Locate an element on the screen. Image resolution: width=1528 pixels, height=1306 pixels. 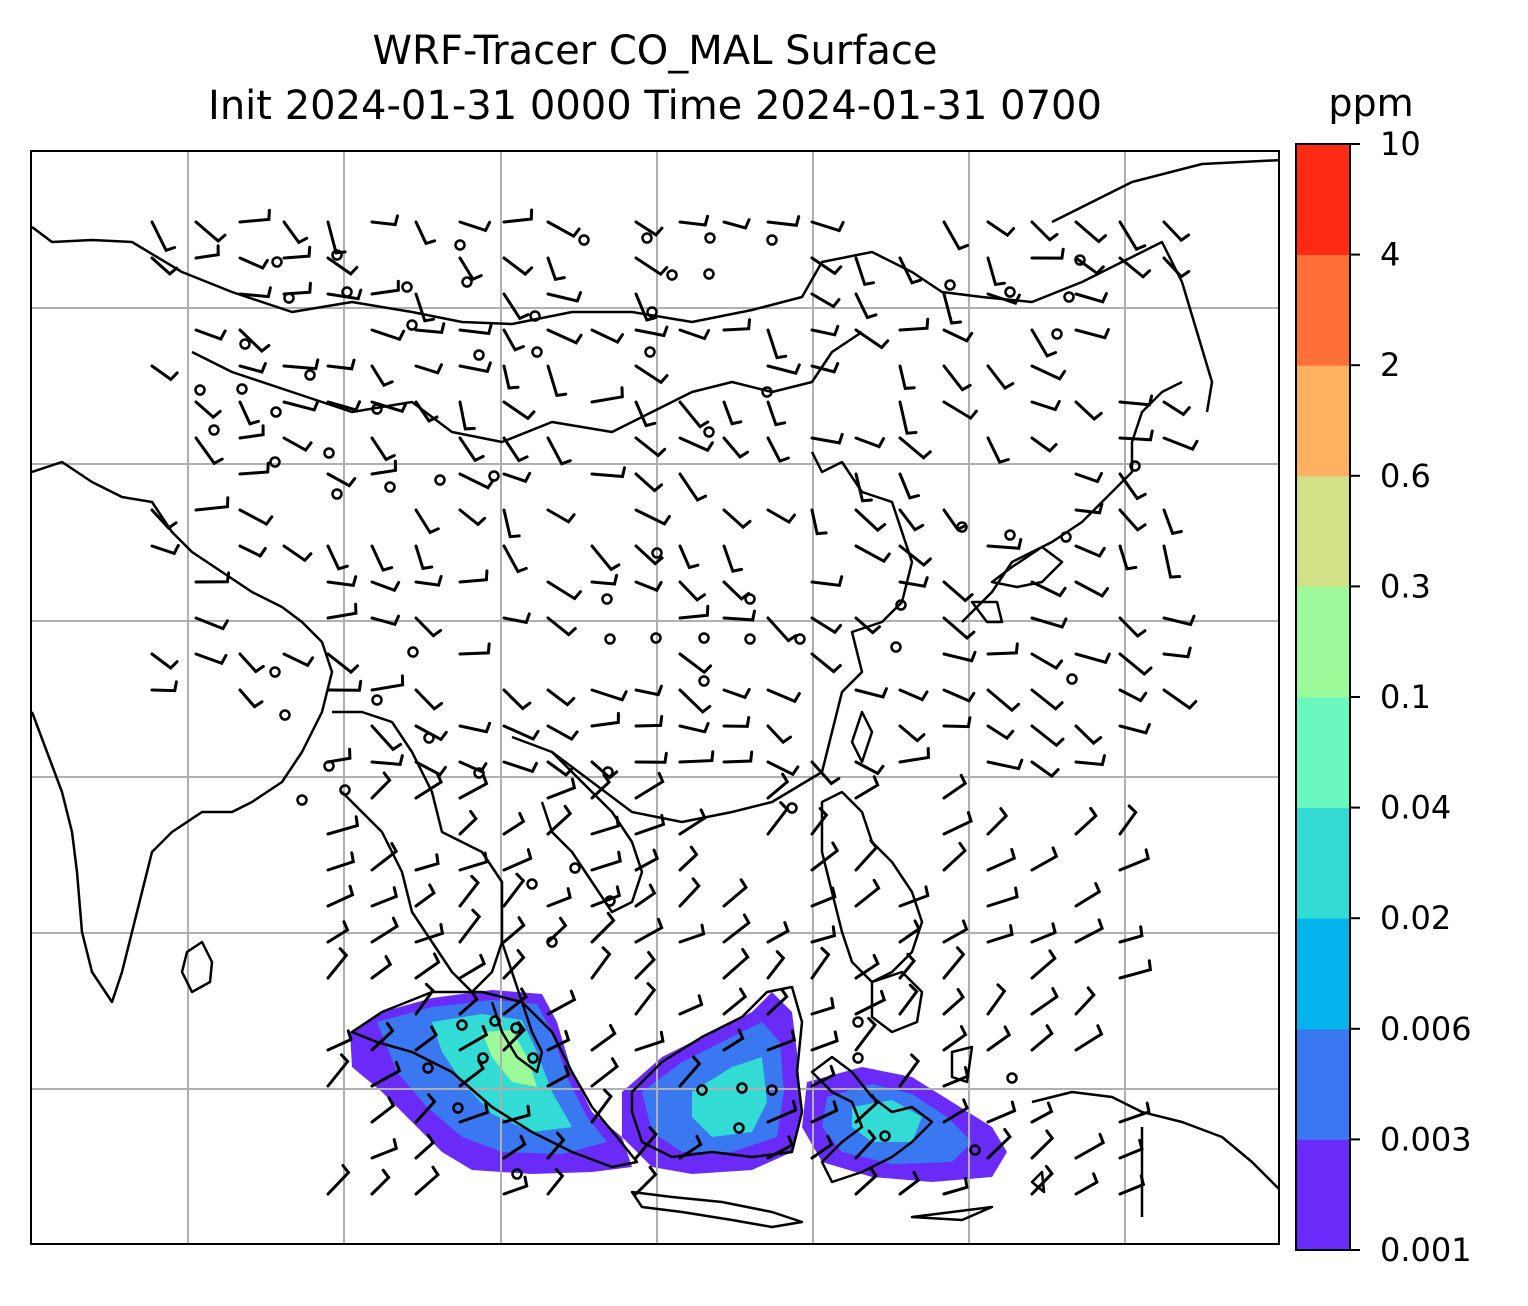
colorbar-ticks: 0.001 0.003 0.006 0.02 0.04 0.1 0.3 0.6 2 4 10 is located at coordinates (1411, 697).